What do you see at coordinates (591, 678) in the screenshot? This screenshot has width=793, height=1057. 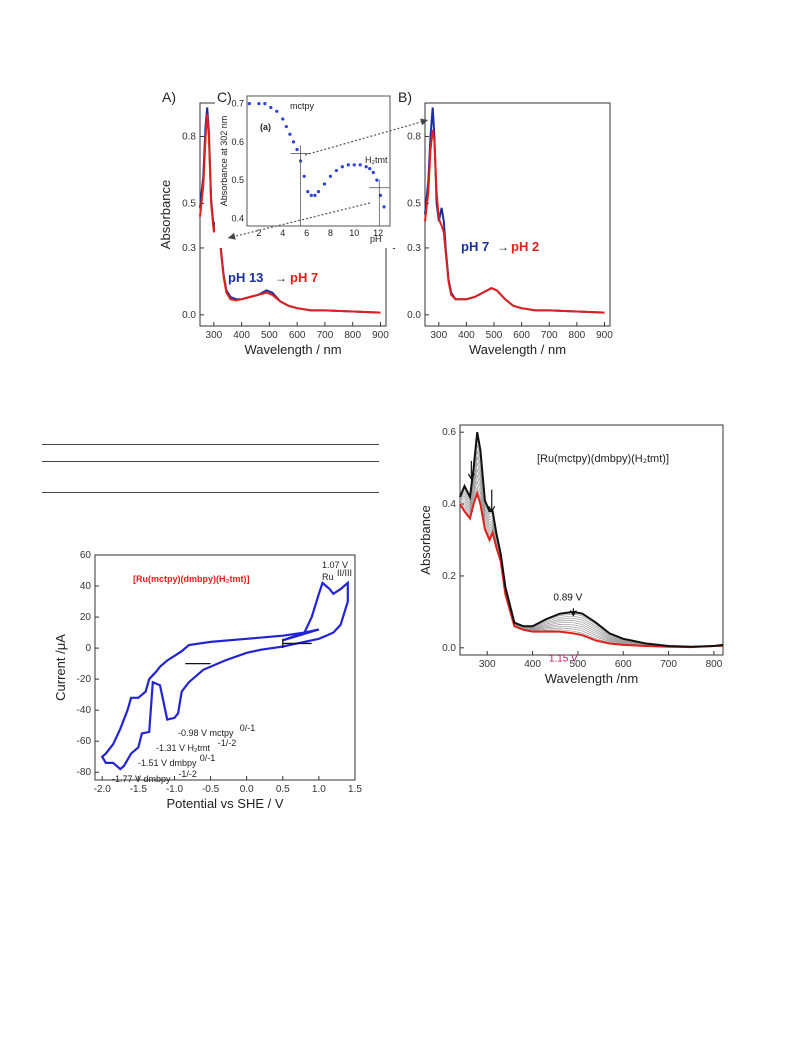 I see `x-axis-title: Wavelength /nm` at bounding box center [591, 678].